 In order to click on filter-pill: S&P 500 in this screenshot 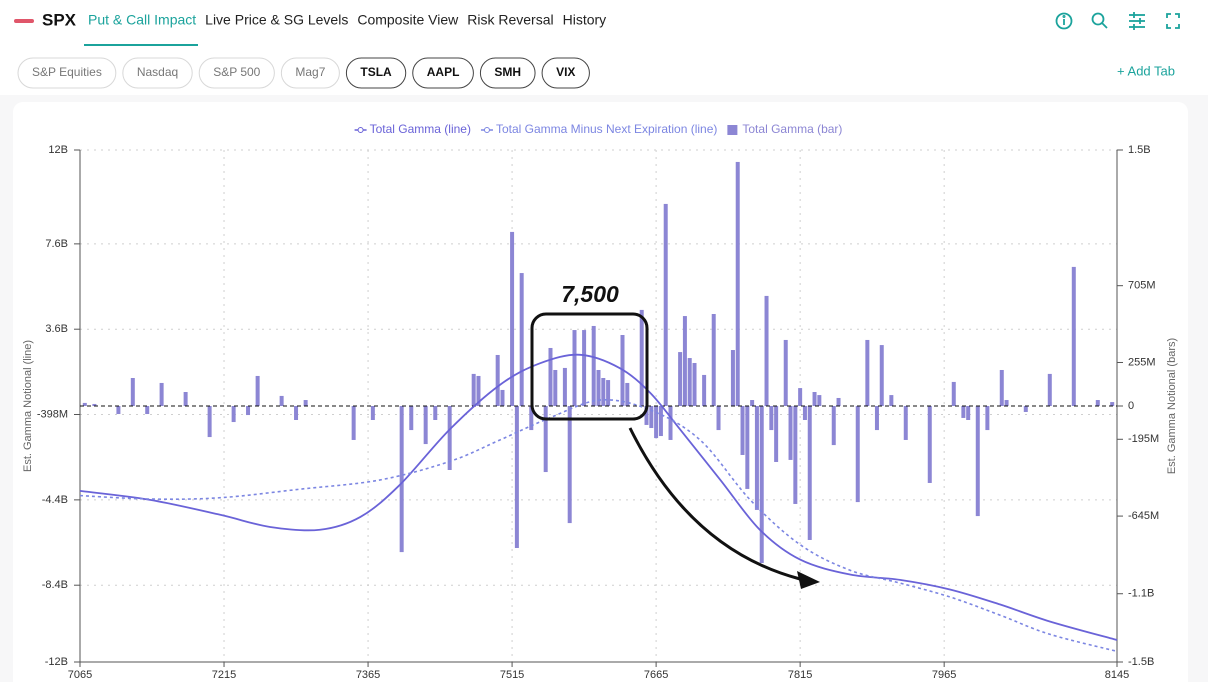, I will do `click(236, 73)`.